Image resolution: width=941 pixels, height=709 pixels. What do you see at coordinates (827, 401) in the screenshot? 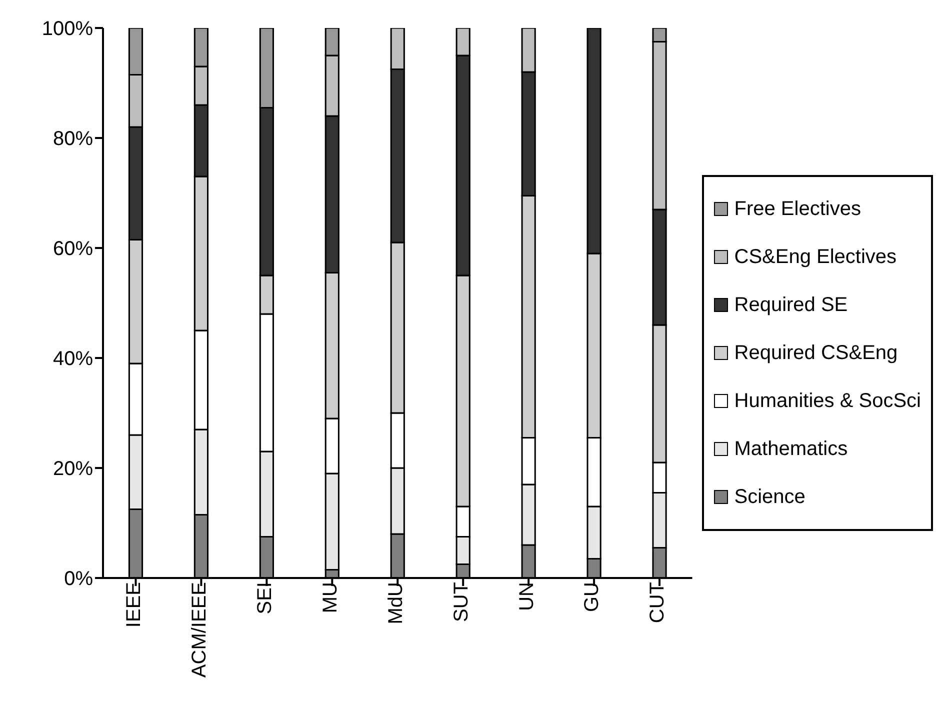
I see `legend-label: Humanities & SocSci` at bounding box center [827, 401].